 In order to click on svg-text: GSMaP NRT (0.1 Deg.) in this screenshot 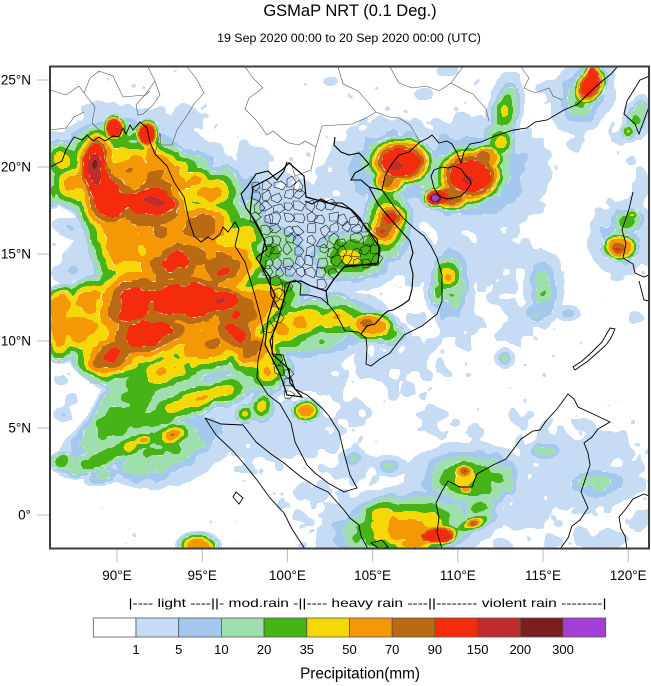, I will do `click(349, 11)`.